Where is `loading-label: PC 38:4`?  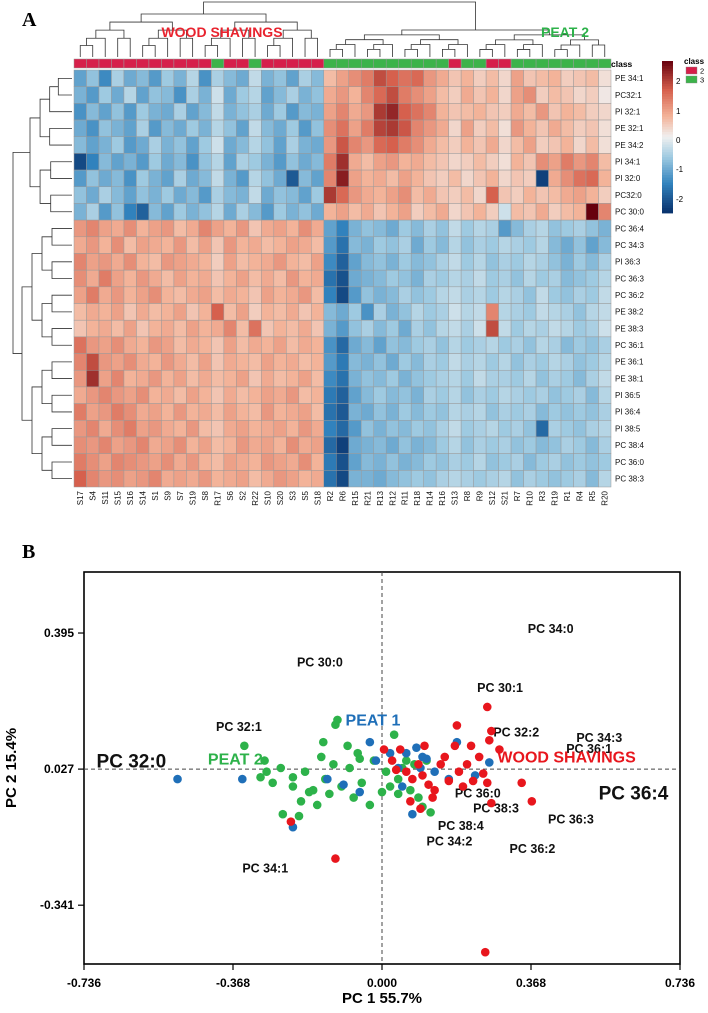 loading-label: PC 38:4 is located at coordinates (461, 826).